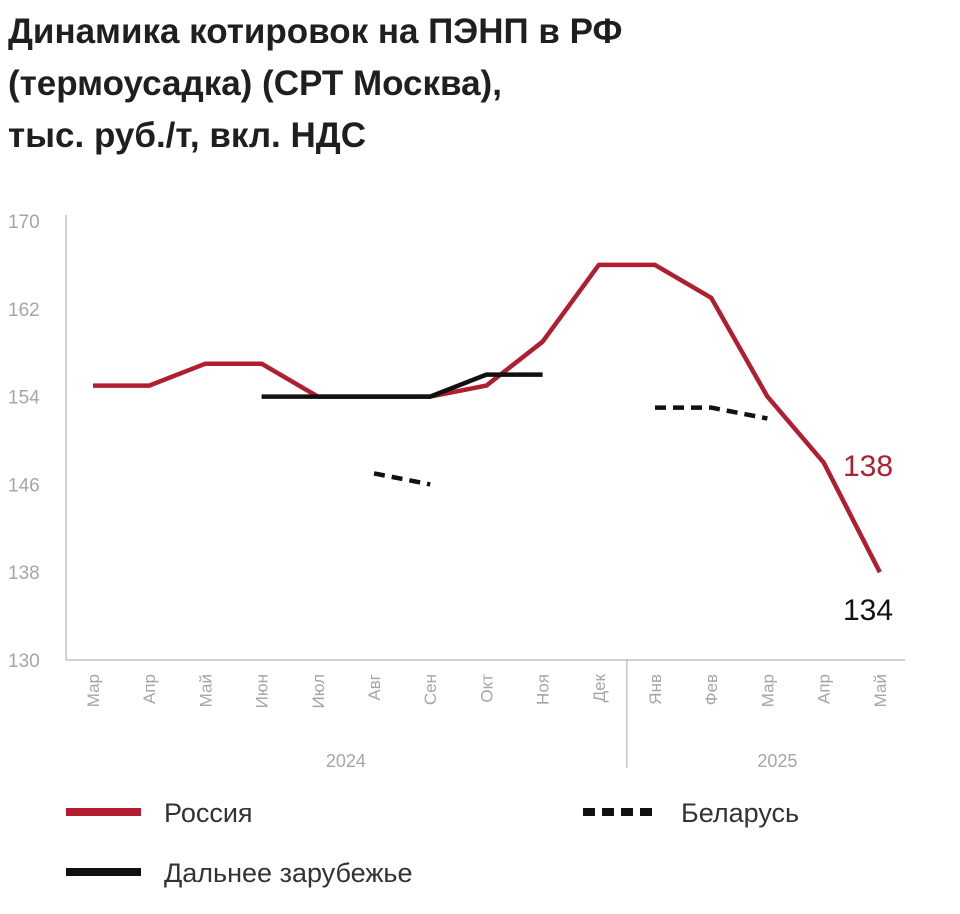  I want to click on x-tick-label-13: Апр, so click(824, 689).